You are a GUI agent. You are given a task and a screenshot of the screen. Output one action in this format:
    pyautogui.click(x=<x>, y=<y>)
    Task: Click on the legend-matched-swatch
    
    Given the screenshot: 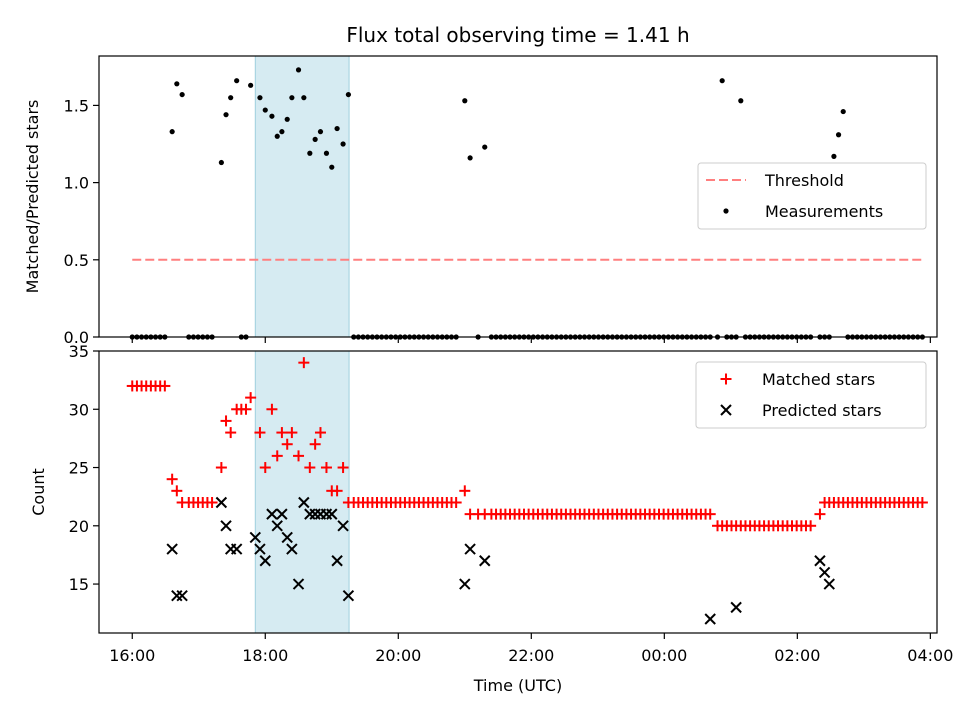 What is the action you would take?
    pyautogui.click(x=726, y=379)
    